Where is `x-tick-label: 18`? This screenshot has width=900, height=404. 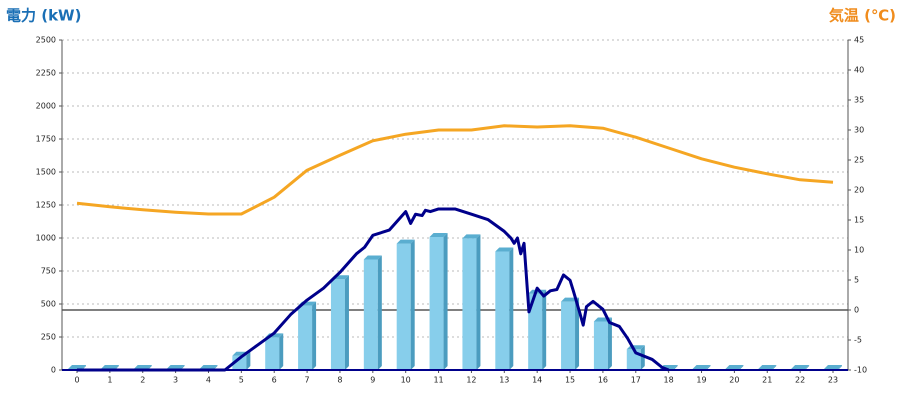
x-tick-label: 18 is located at coordinates (669, 380).